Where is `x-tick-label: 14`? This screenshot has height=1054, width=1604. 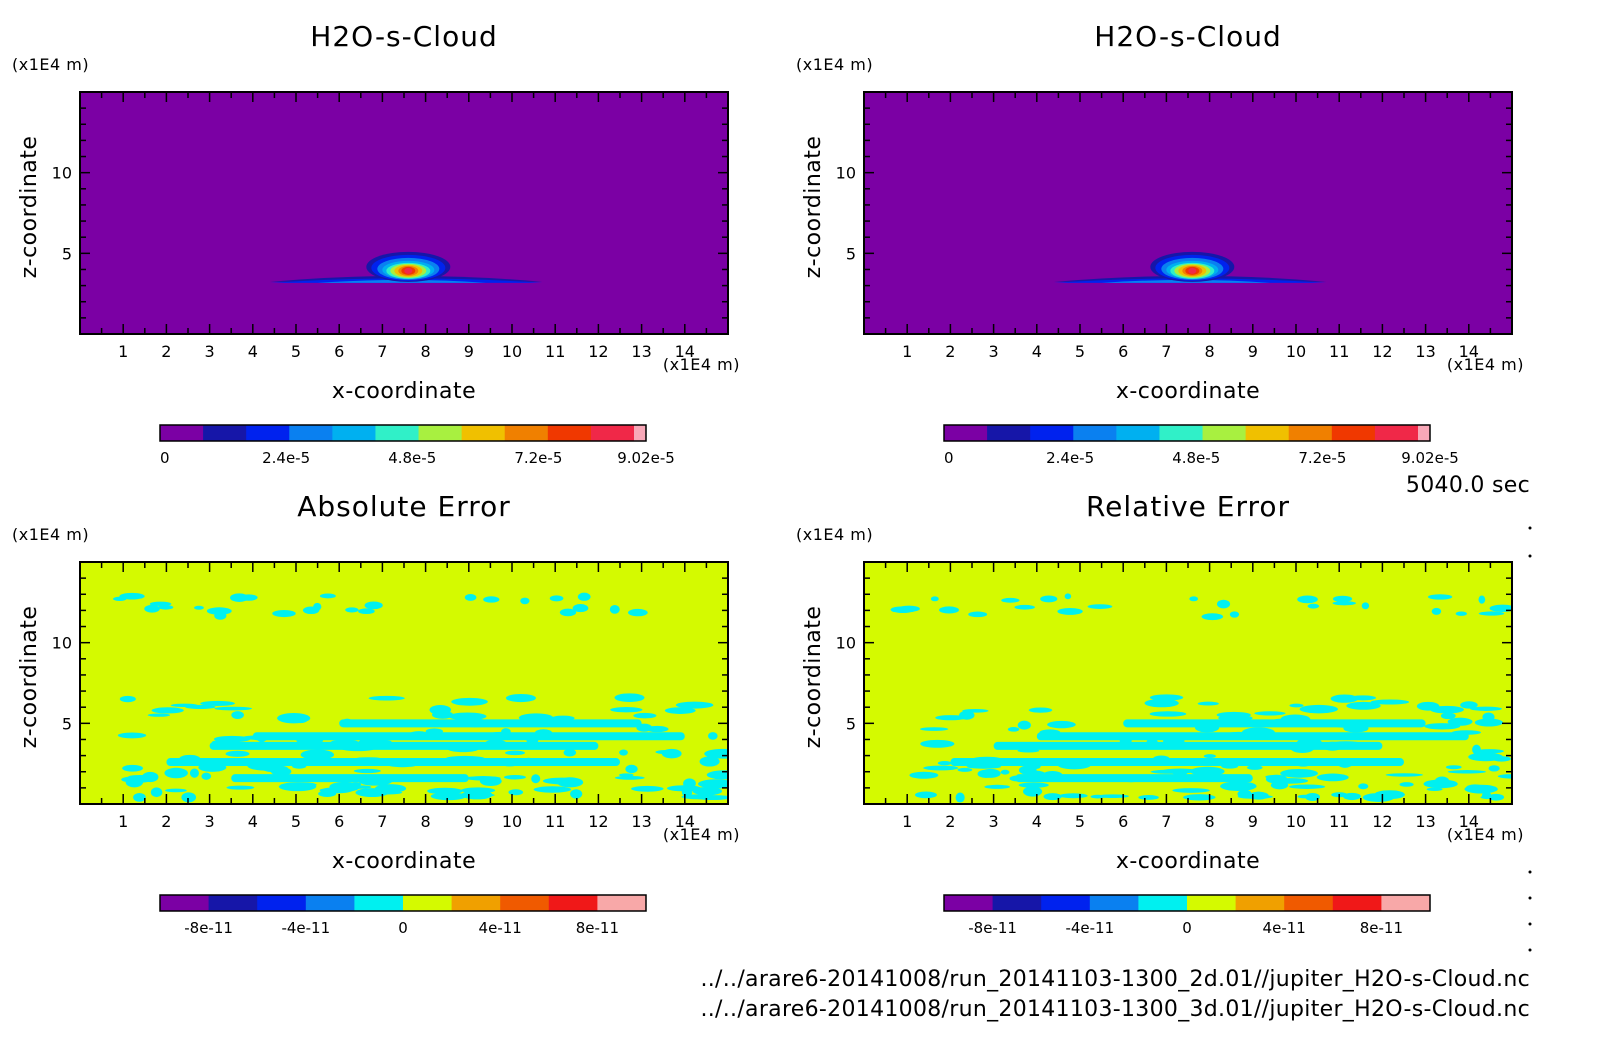 x-tick-label: 14 is located at coordinates (685, 821).